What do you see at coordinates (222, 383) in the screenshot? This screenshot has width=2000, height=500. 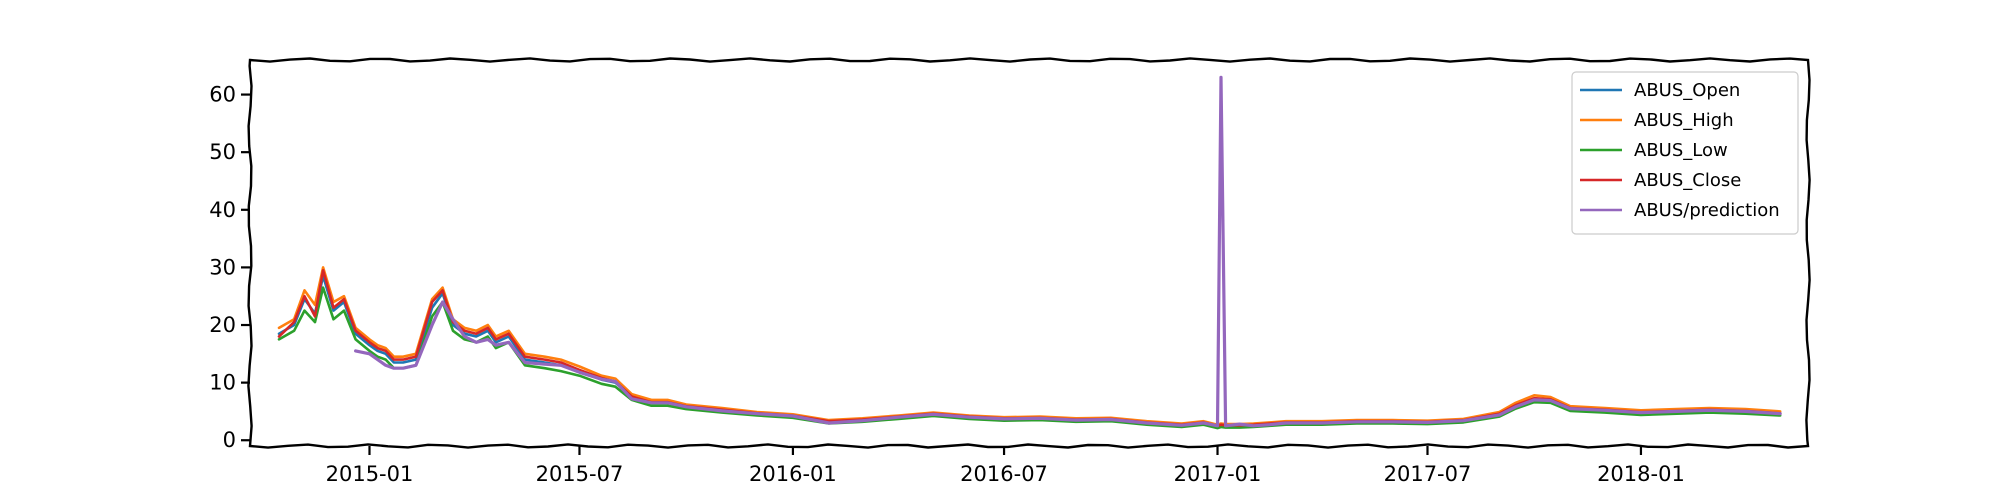 I see `y-tick-label: 10` at bounding box center [222, 383].